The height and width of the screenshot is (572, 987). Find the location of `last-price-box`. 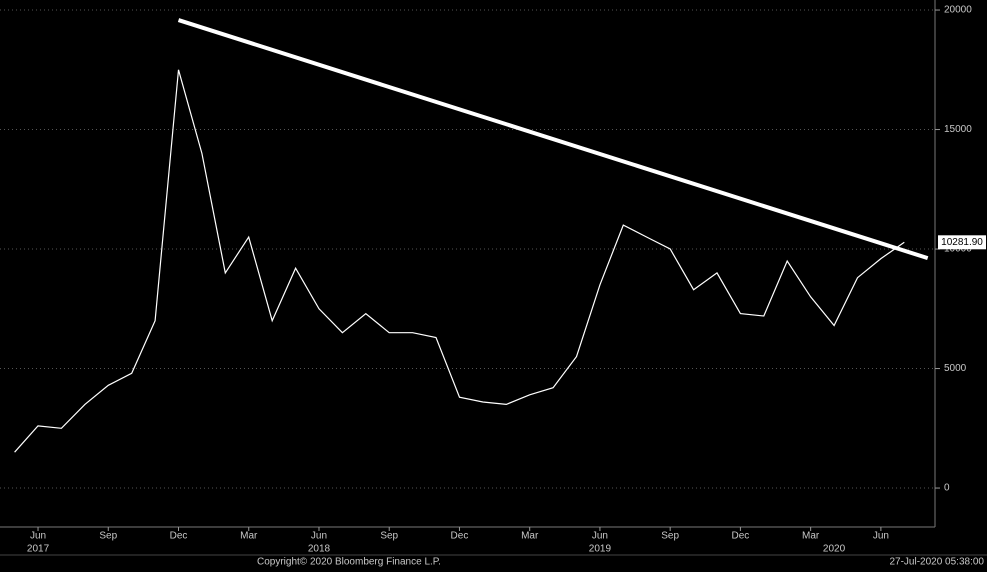

last-price-box is located at coordinates (962, 242).